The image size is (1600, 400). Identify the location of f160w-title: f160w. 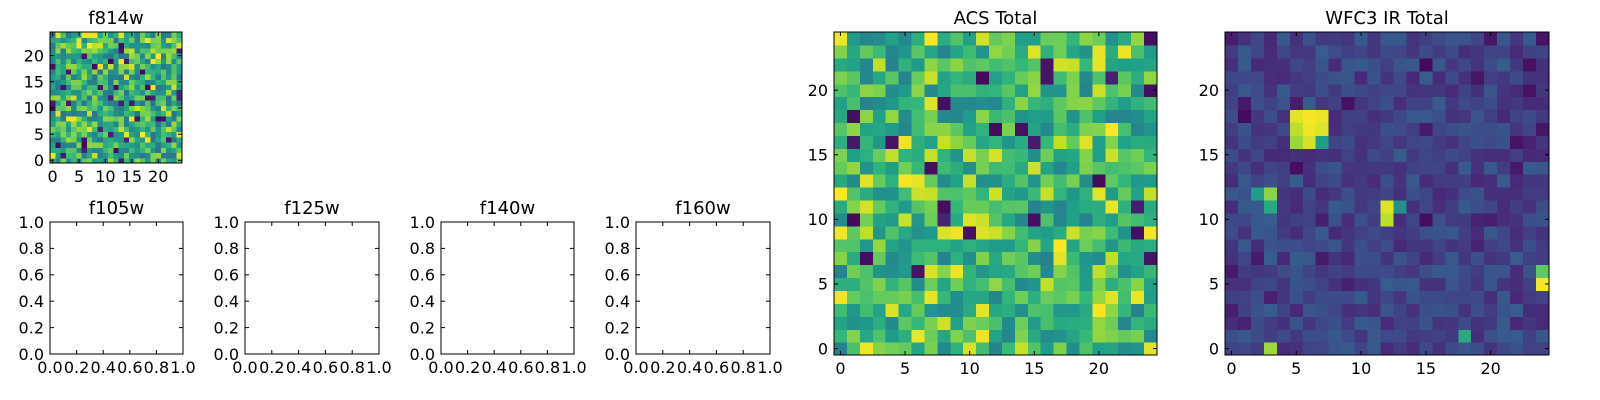
(702, 208).